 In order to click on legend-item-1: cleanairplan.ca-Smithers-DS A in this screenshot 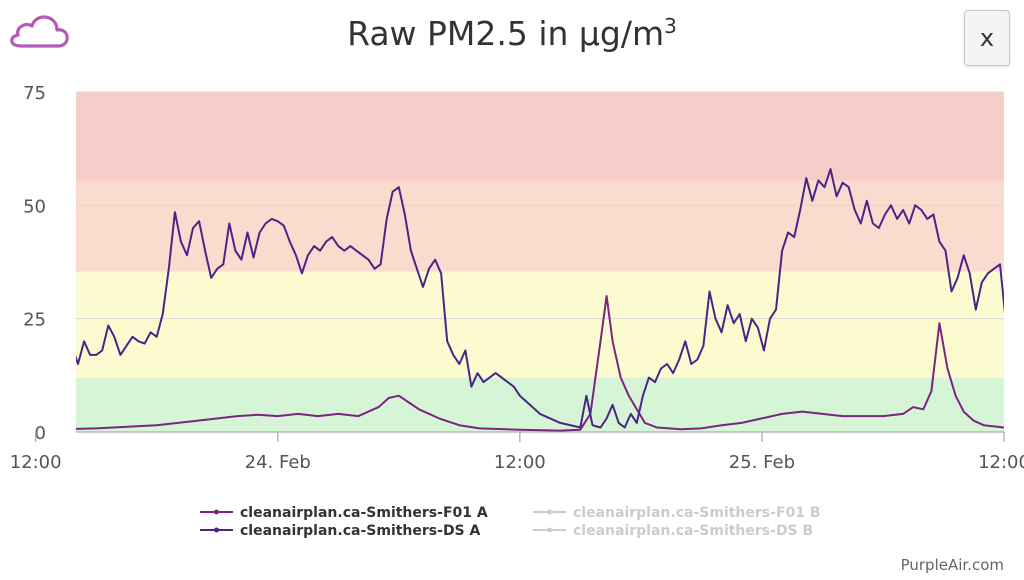, I will do `click(340, 531)`.